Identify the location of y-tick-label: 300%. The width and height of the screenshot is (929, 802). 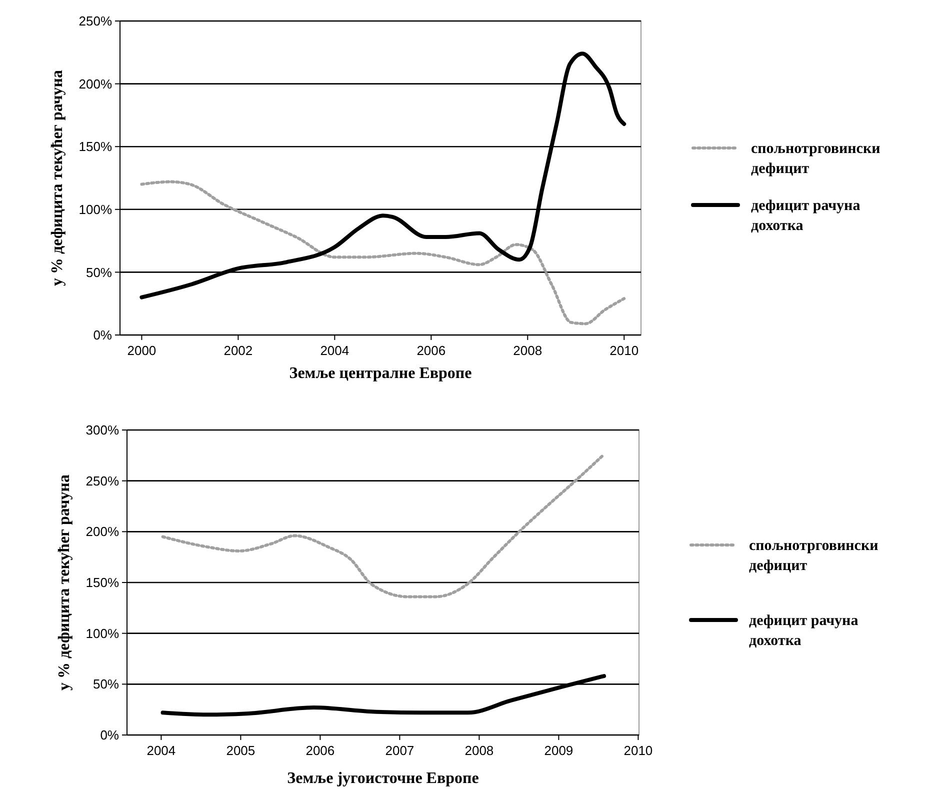
(103, 430).